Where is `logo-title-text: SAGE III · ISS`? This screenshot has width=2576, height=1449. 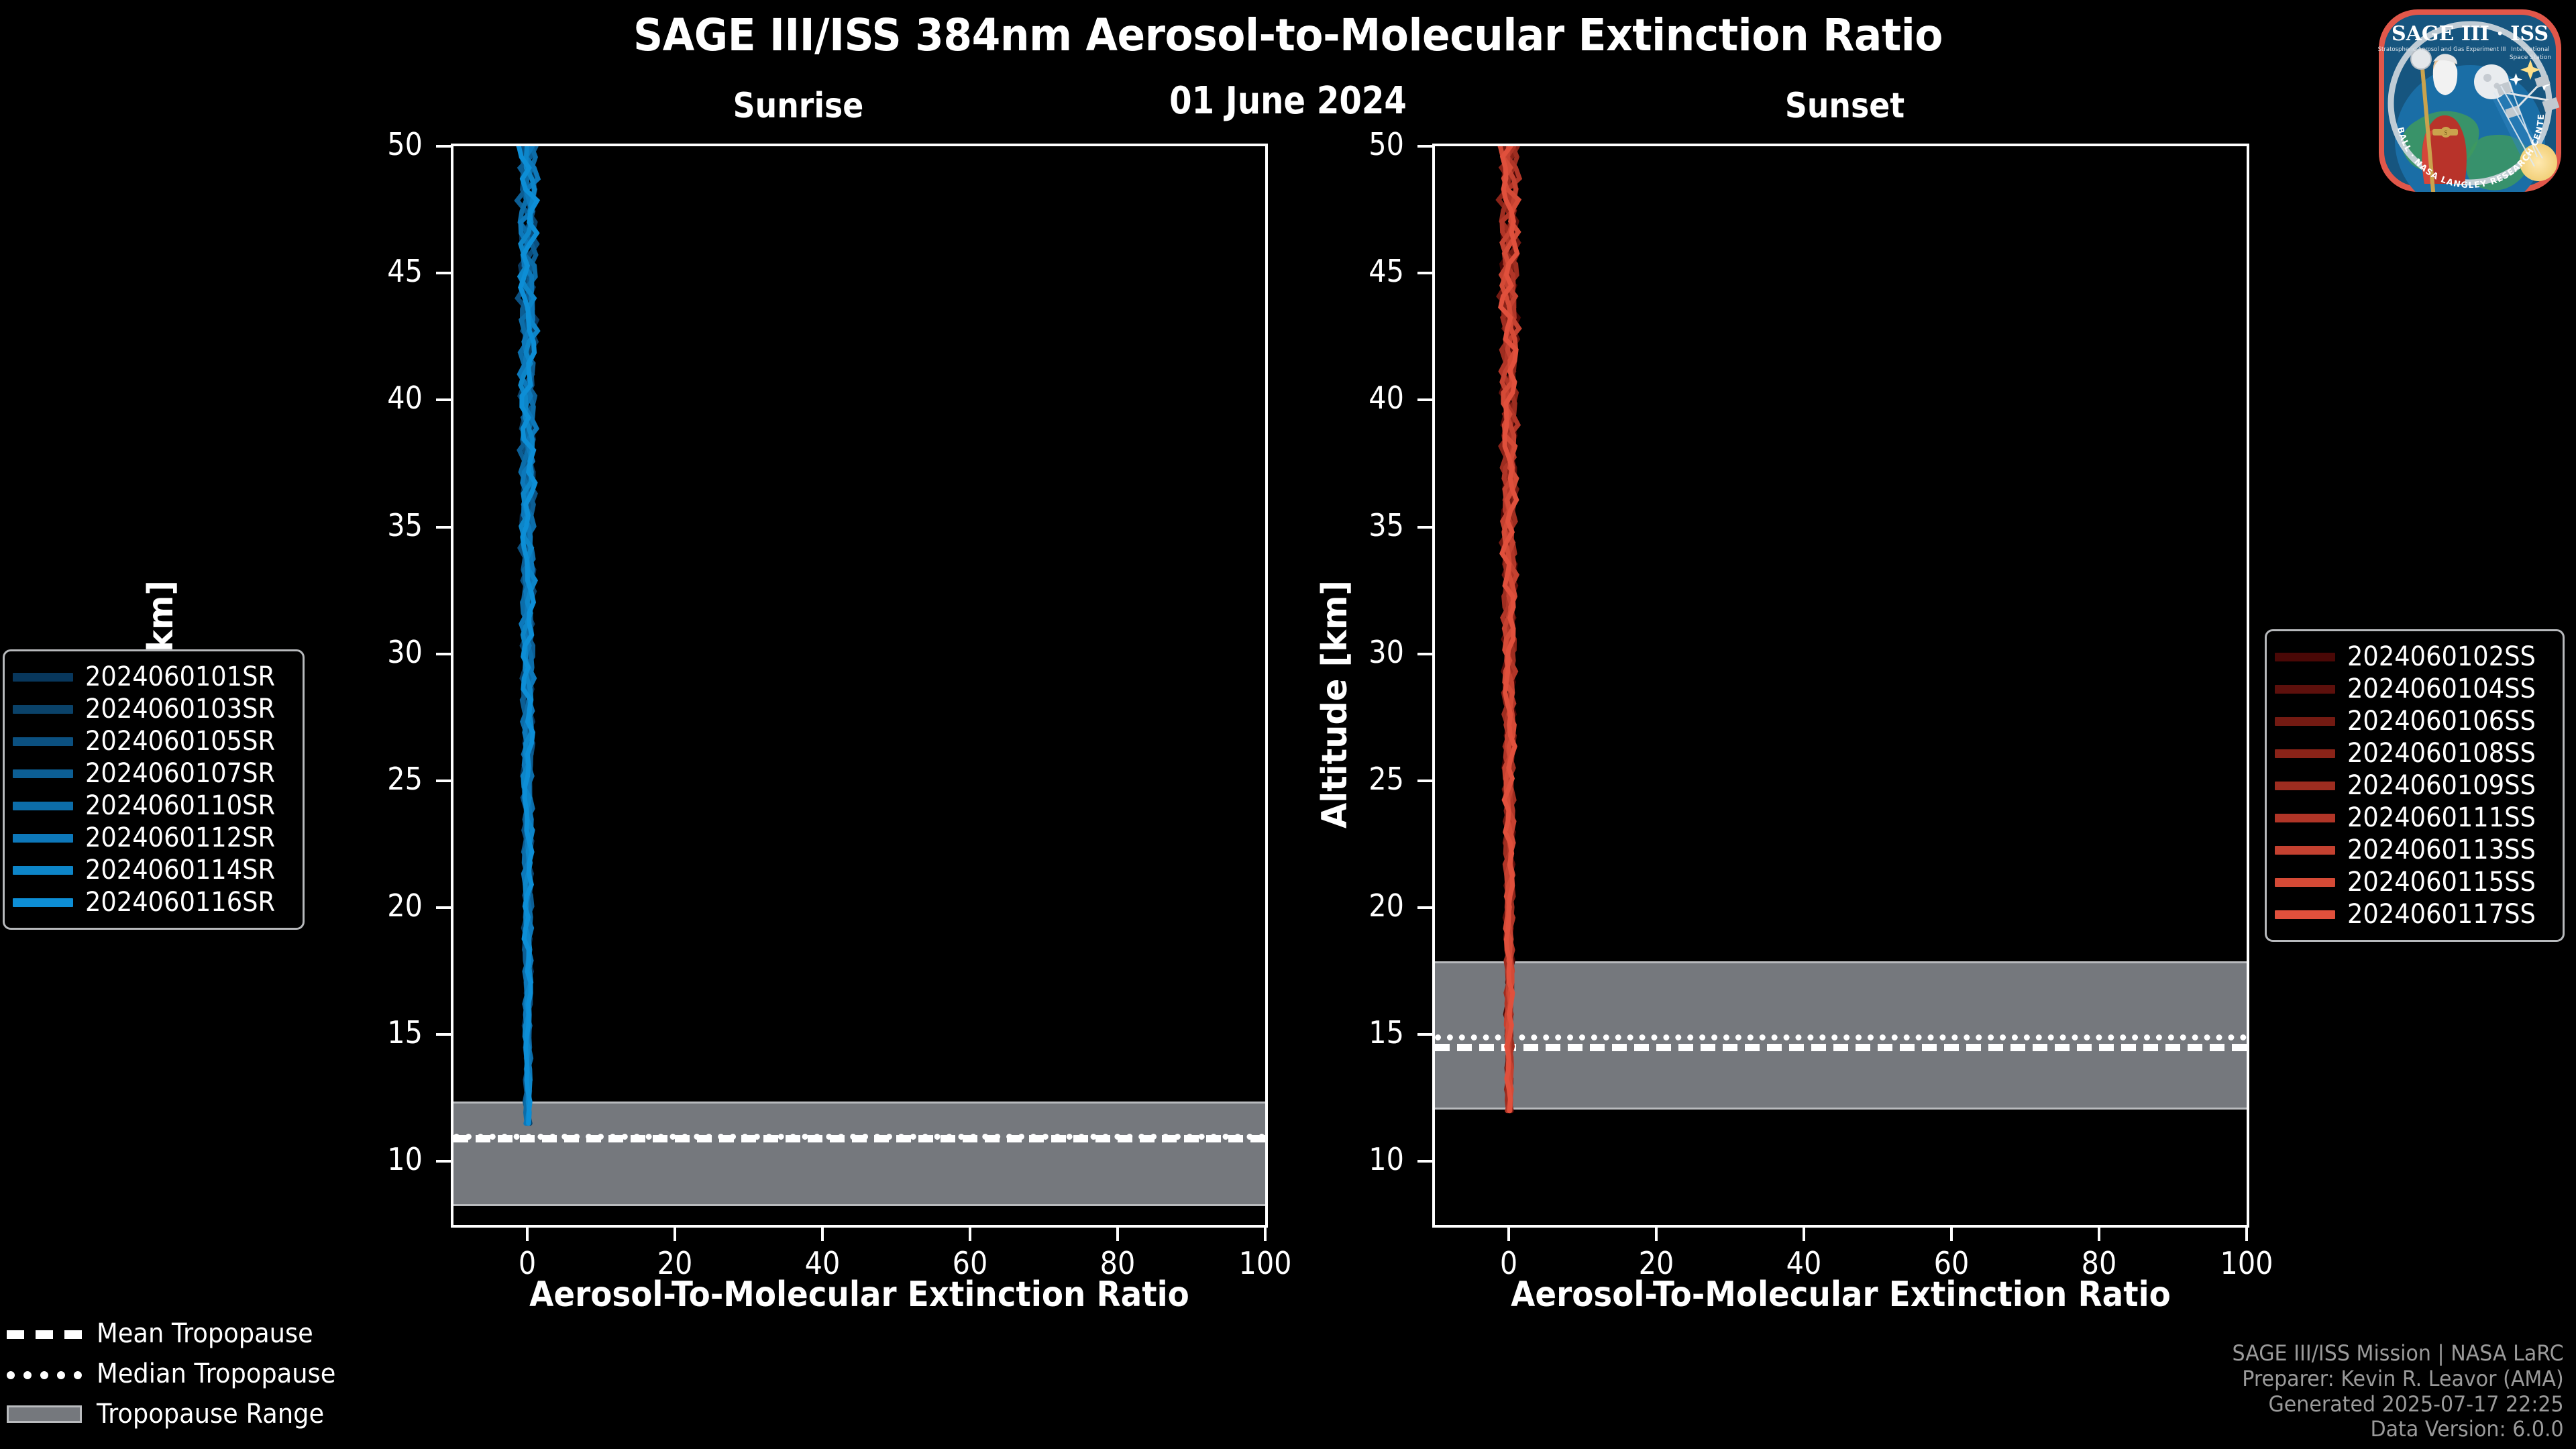
logo-title-text: SAGE III · ISS is located at coordinates (2470, 34).